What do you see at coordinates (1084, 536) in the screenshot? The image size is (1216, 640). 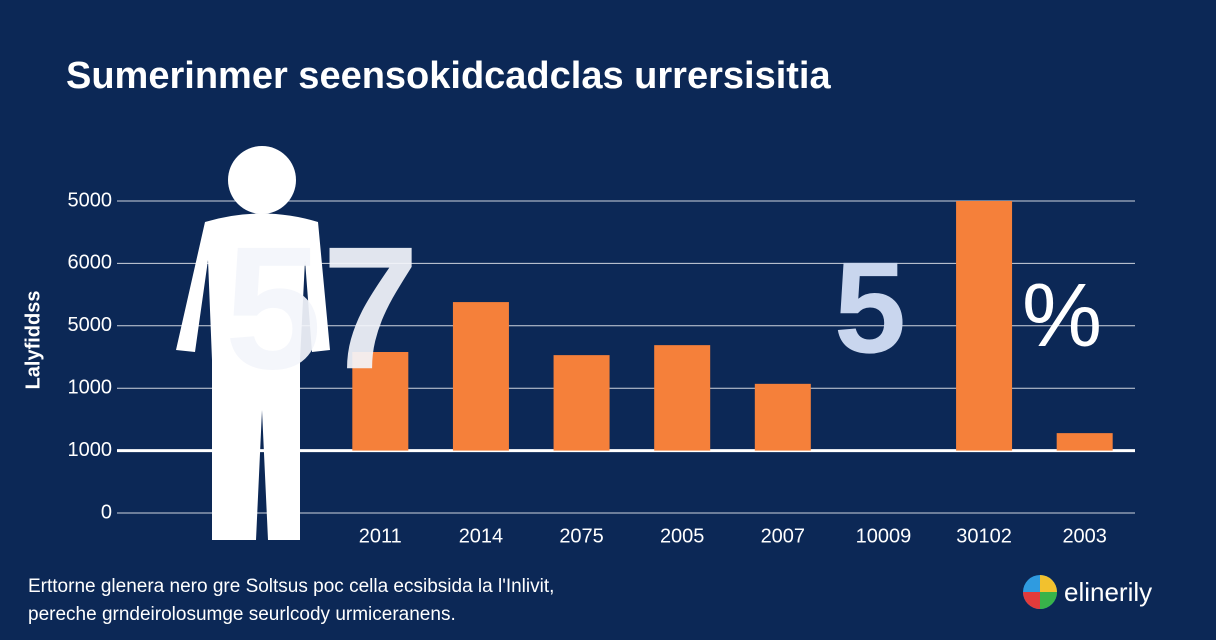 I see `x-tick-label: 2003` at bounding box center [1084, 536].